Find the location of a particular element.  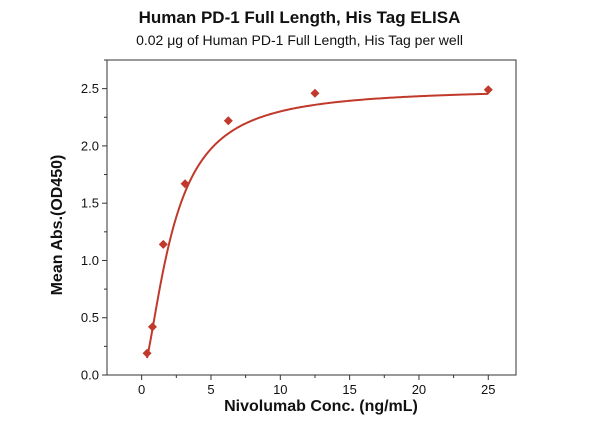

x-tick-label: 15 is located at coordinates (349, 389).